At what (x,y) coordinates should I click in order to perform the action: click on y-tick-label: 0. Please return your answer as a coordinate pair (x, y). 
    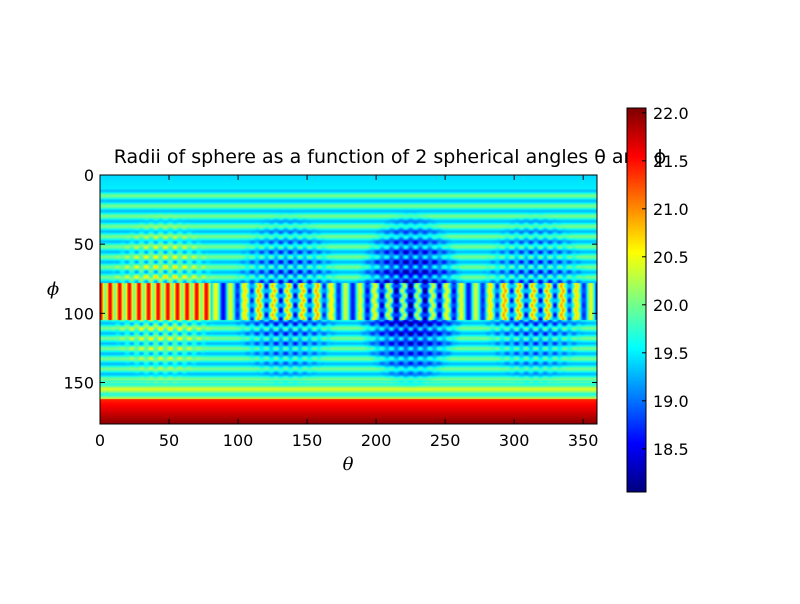
    Looking at the image, I should click on (89, 175).